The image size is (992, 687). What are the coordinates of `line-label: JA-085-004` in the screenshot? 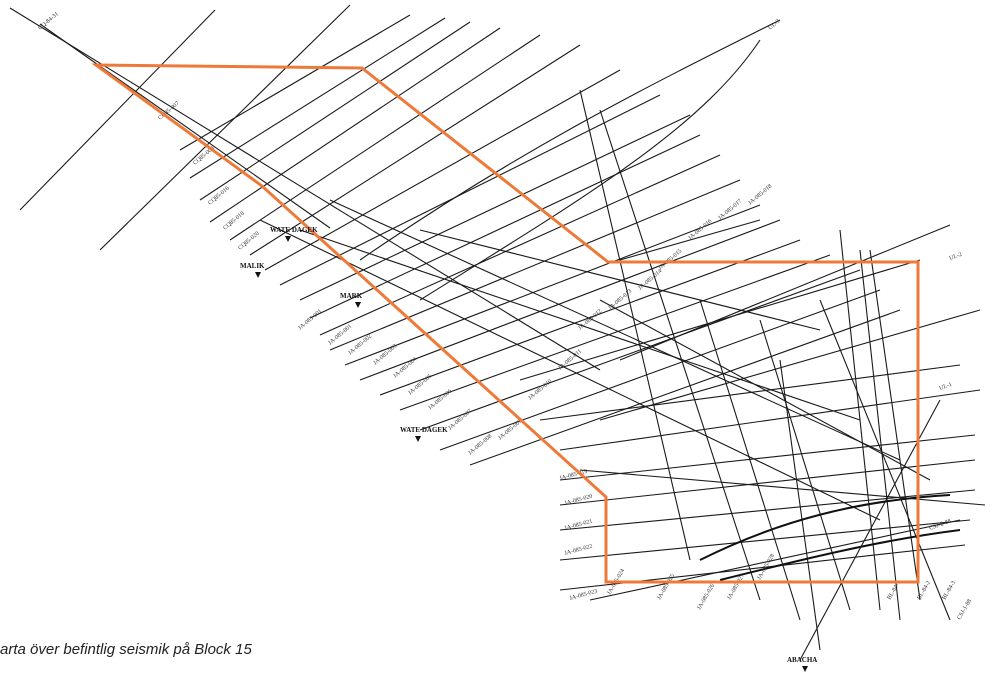 It's located at (405, 368).